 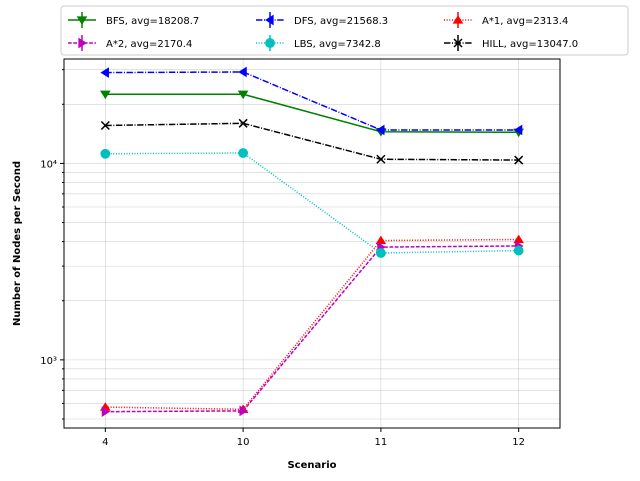 What do you see at coordinates (48, 361) in the screenshot?
I see `y-tick-label: 10³` at bounding box center [48, 361].